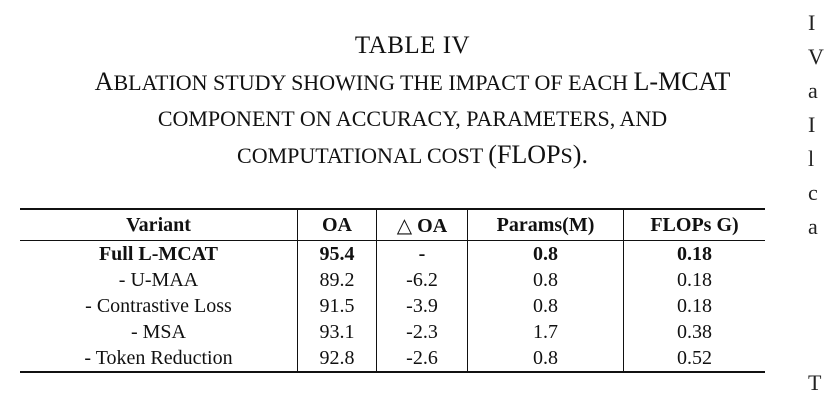 This screenshot has width=824, height=410. Describe the element at coordinates (422, 253) in the screenshot. I see `cell-delta-oa: -` at that location.